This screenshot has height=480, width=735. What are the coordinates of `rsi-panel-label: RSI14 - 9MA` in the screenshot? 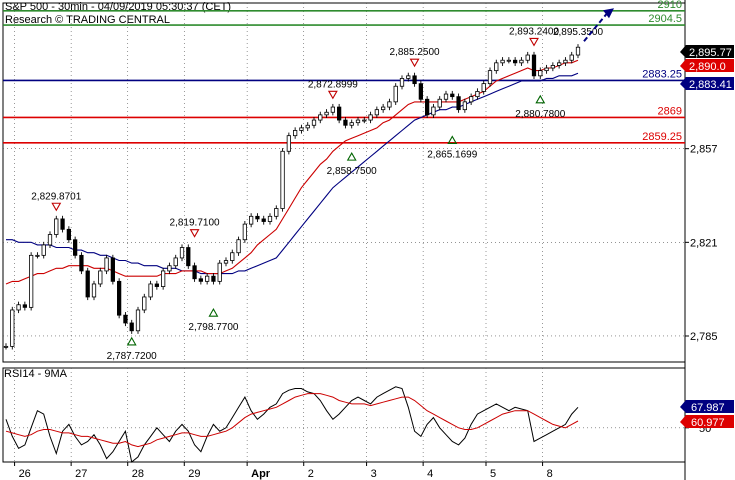 It's located at (36, 374).